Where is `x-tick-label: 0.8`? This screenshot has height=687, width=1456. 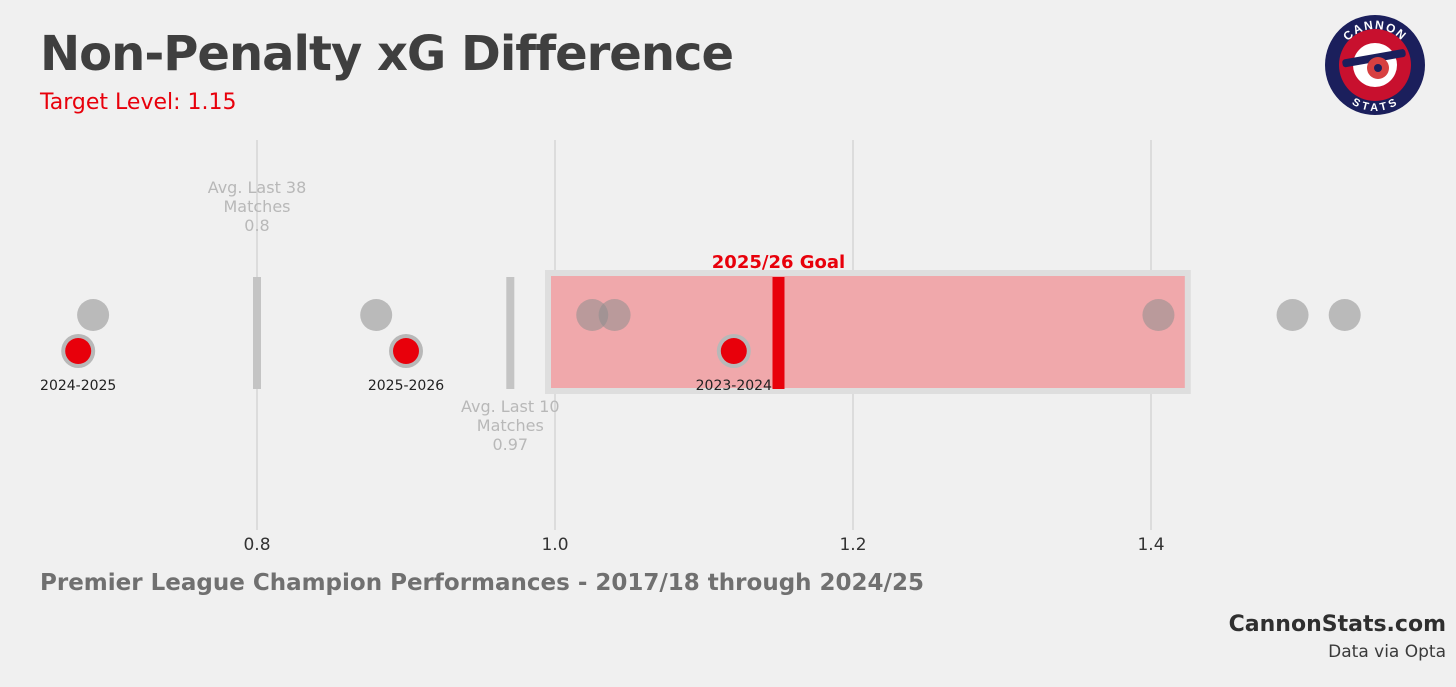
x-tick-label: 0.8 is located at coordinates (256, 545).